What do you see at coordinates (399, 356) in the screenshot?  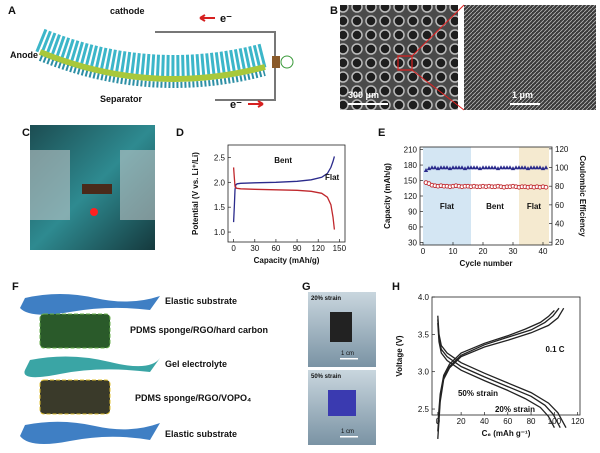 I see `y-axis-label: Voltage (V)` at bounding box center [399, 356].